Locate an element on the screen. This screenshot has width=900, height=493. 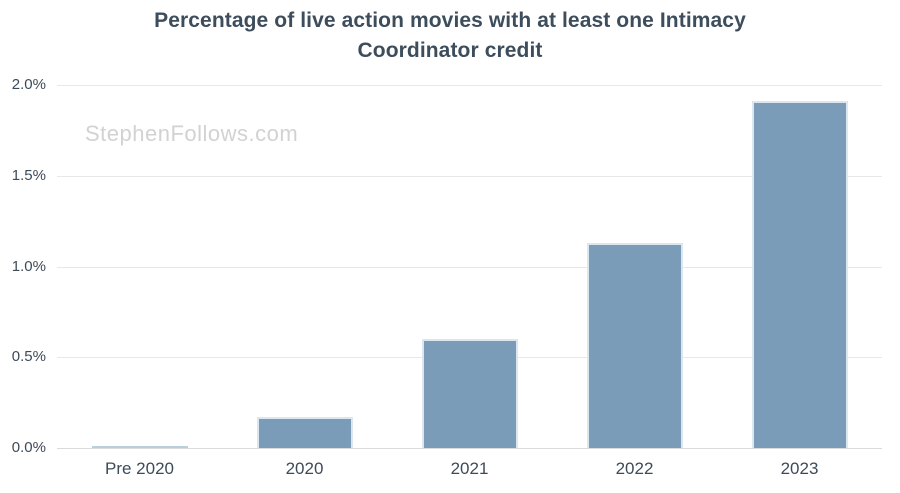
watermark: StephenFollows.com is located at coordinates (192, 133).